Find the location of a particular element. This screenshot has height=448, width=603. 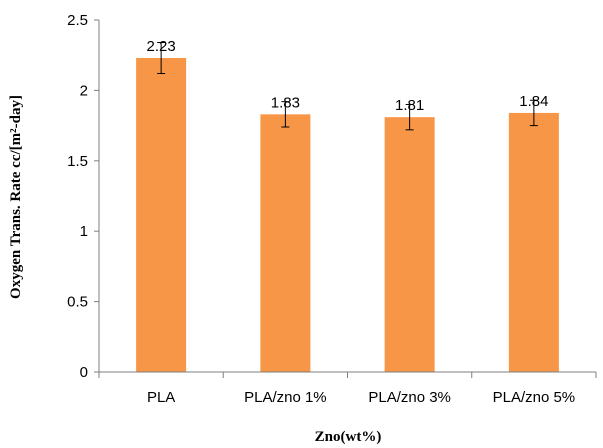

y-tick-label: 0.5 is located at coordinates (77, 302).